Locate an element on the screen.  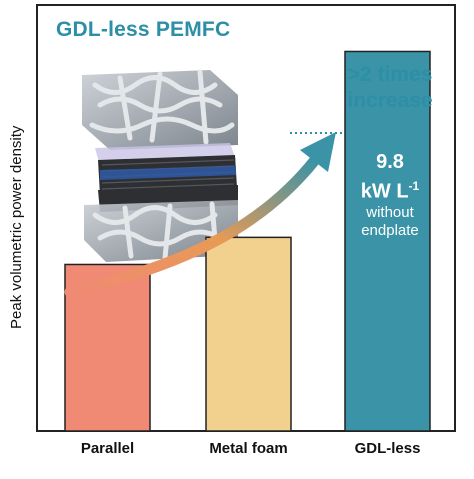
x-tick-label-metal-foam: Metal foam is located at coordinates (248, 448).